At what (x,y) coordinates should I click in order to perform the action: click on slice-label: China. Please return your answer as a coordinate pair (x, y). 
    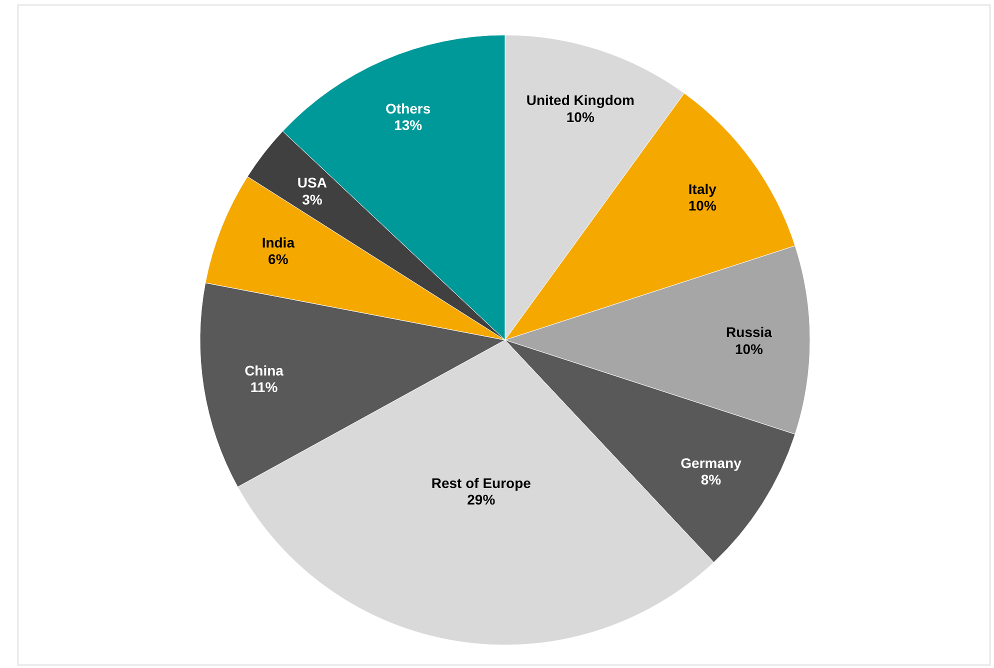
    Looking at the image, I should click on (264, 370).